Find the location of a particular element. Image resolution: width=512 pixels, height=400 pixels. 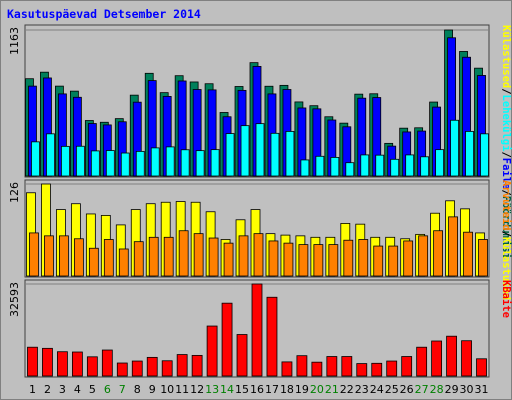

x-label-day-13: 13 is located at coordinates (212, 389).